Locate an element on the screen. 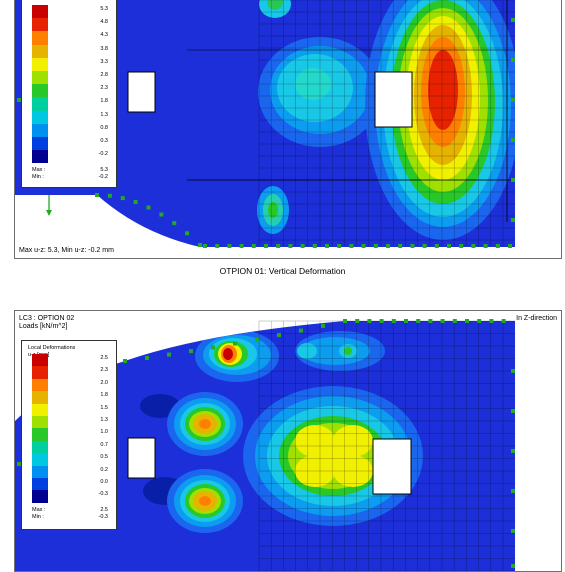  status-text: Max u-z: 5.3, Min u-z: -0.2 mm is located at coordinates (66, 250).